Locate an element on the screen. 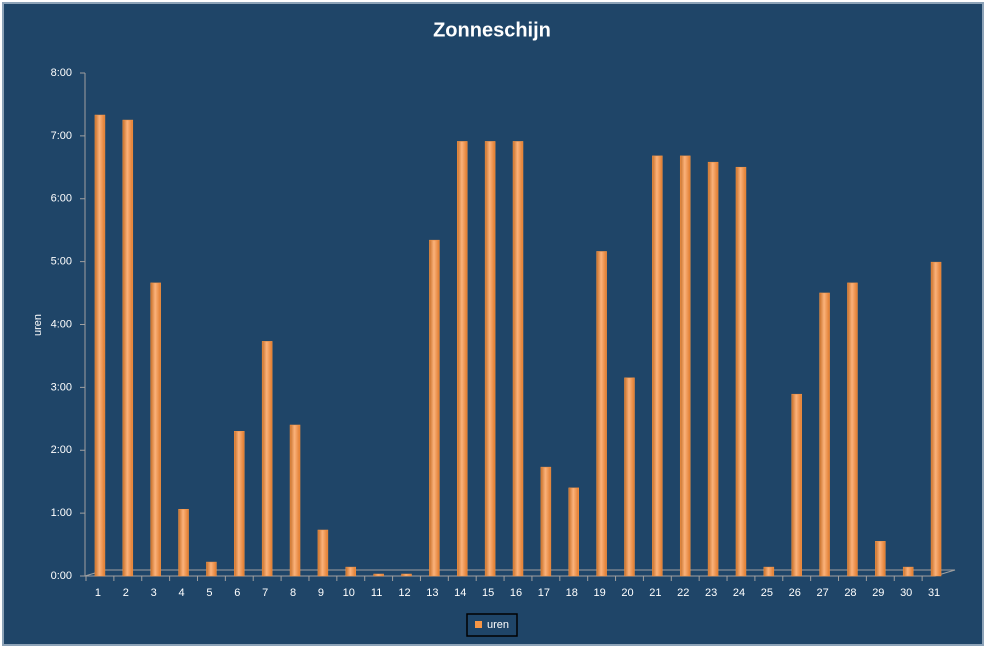  legend-swatch is located at coordinates (478, 624).